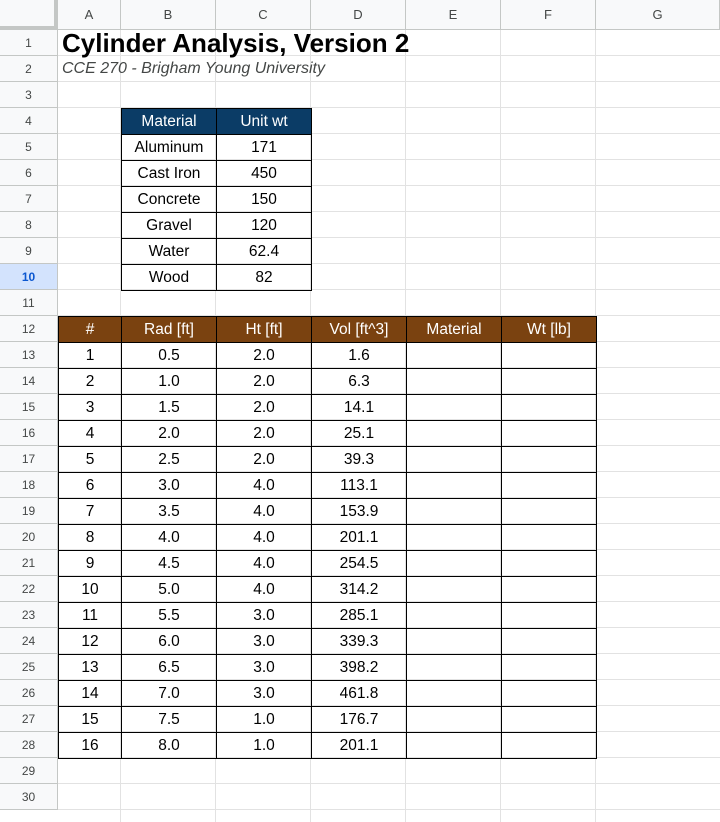 This screenshot has height=822, width=720. What do you see at coordinates (359, 459) in the screenshot?
I see `cylinder-cell: 39.3` at bounding box center [359, 459].